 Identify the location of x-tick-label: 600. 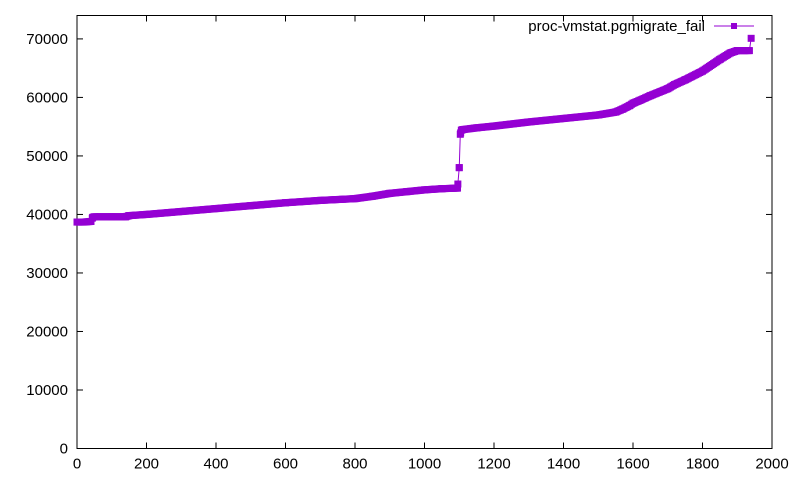
(285, 464).